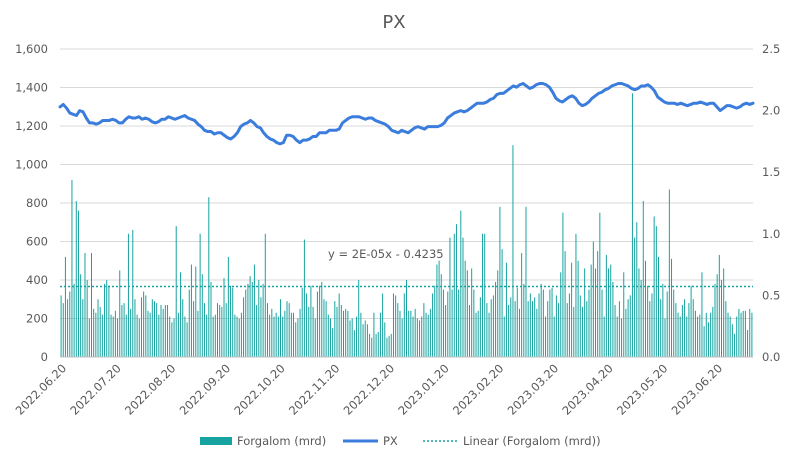  What do you see at coordinates (406, 114) in the screenshot?
I see `px-line-group` at bounding box center [406, 114].